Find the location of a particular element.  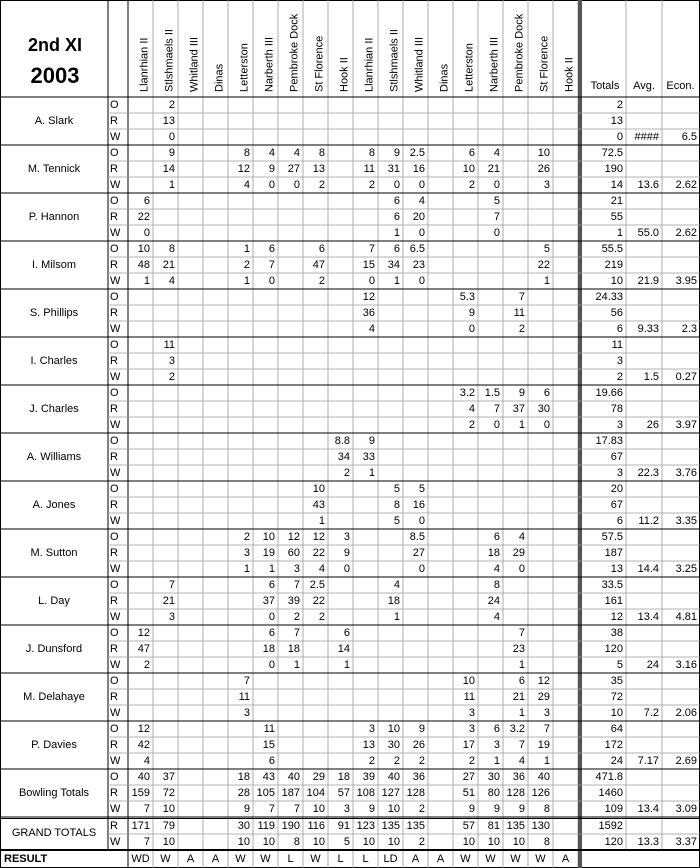

total-value: 55 is located at coordinates (617, 217).